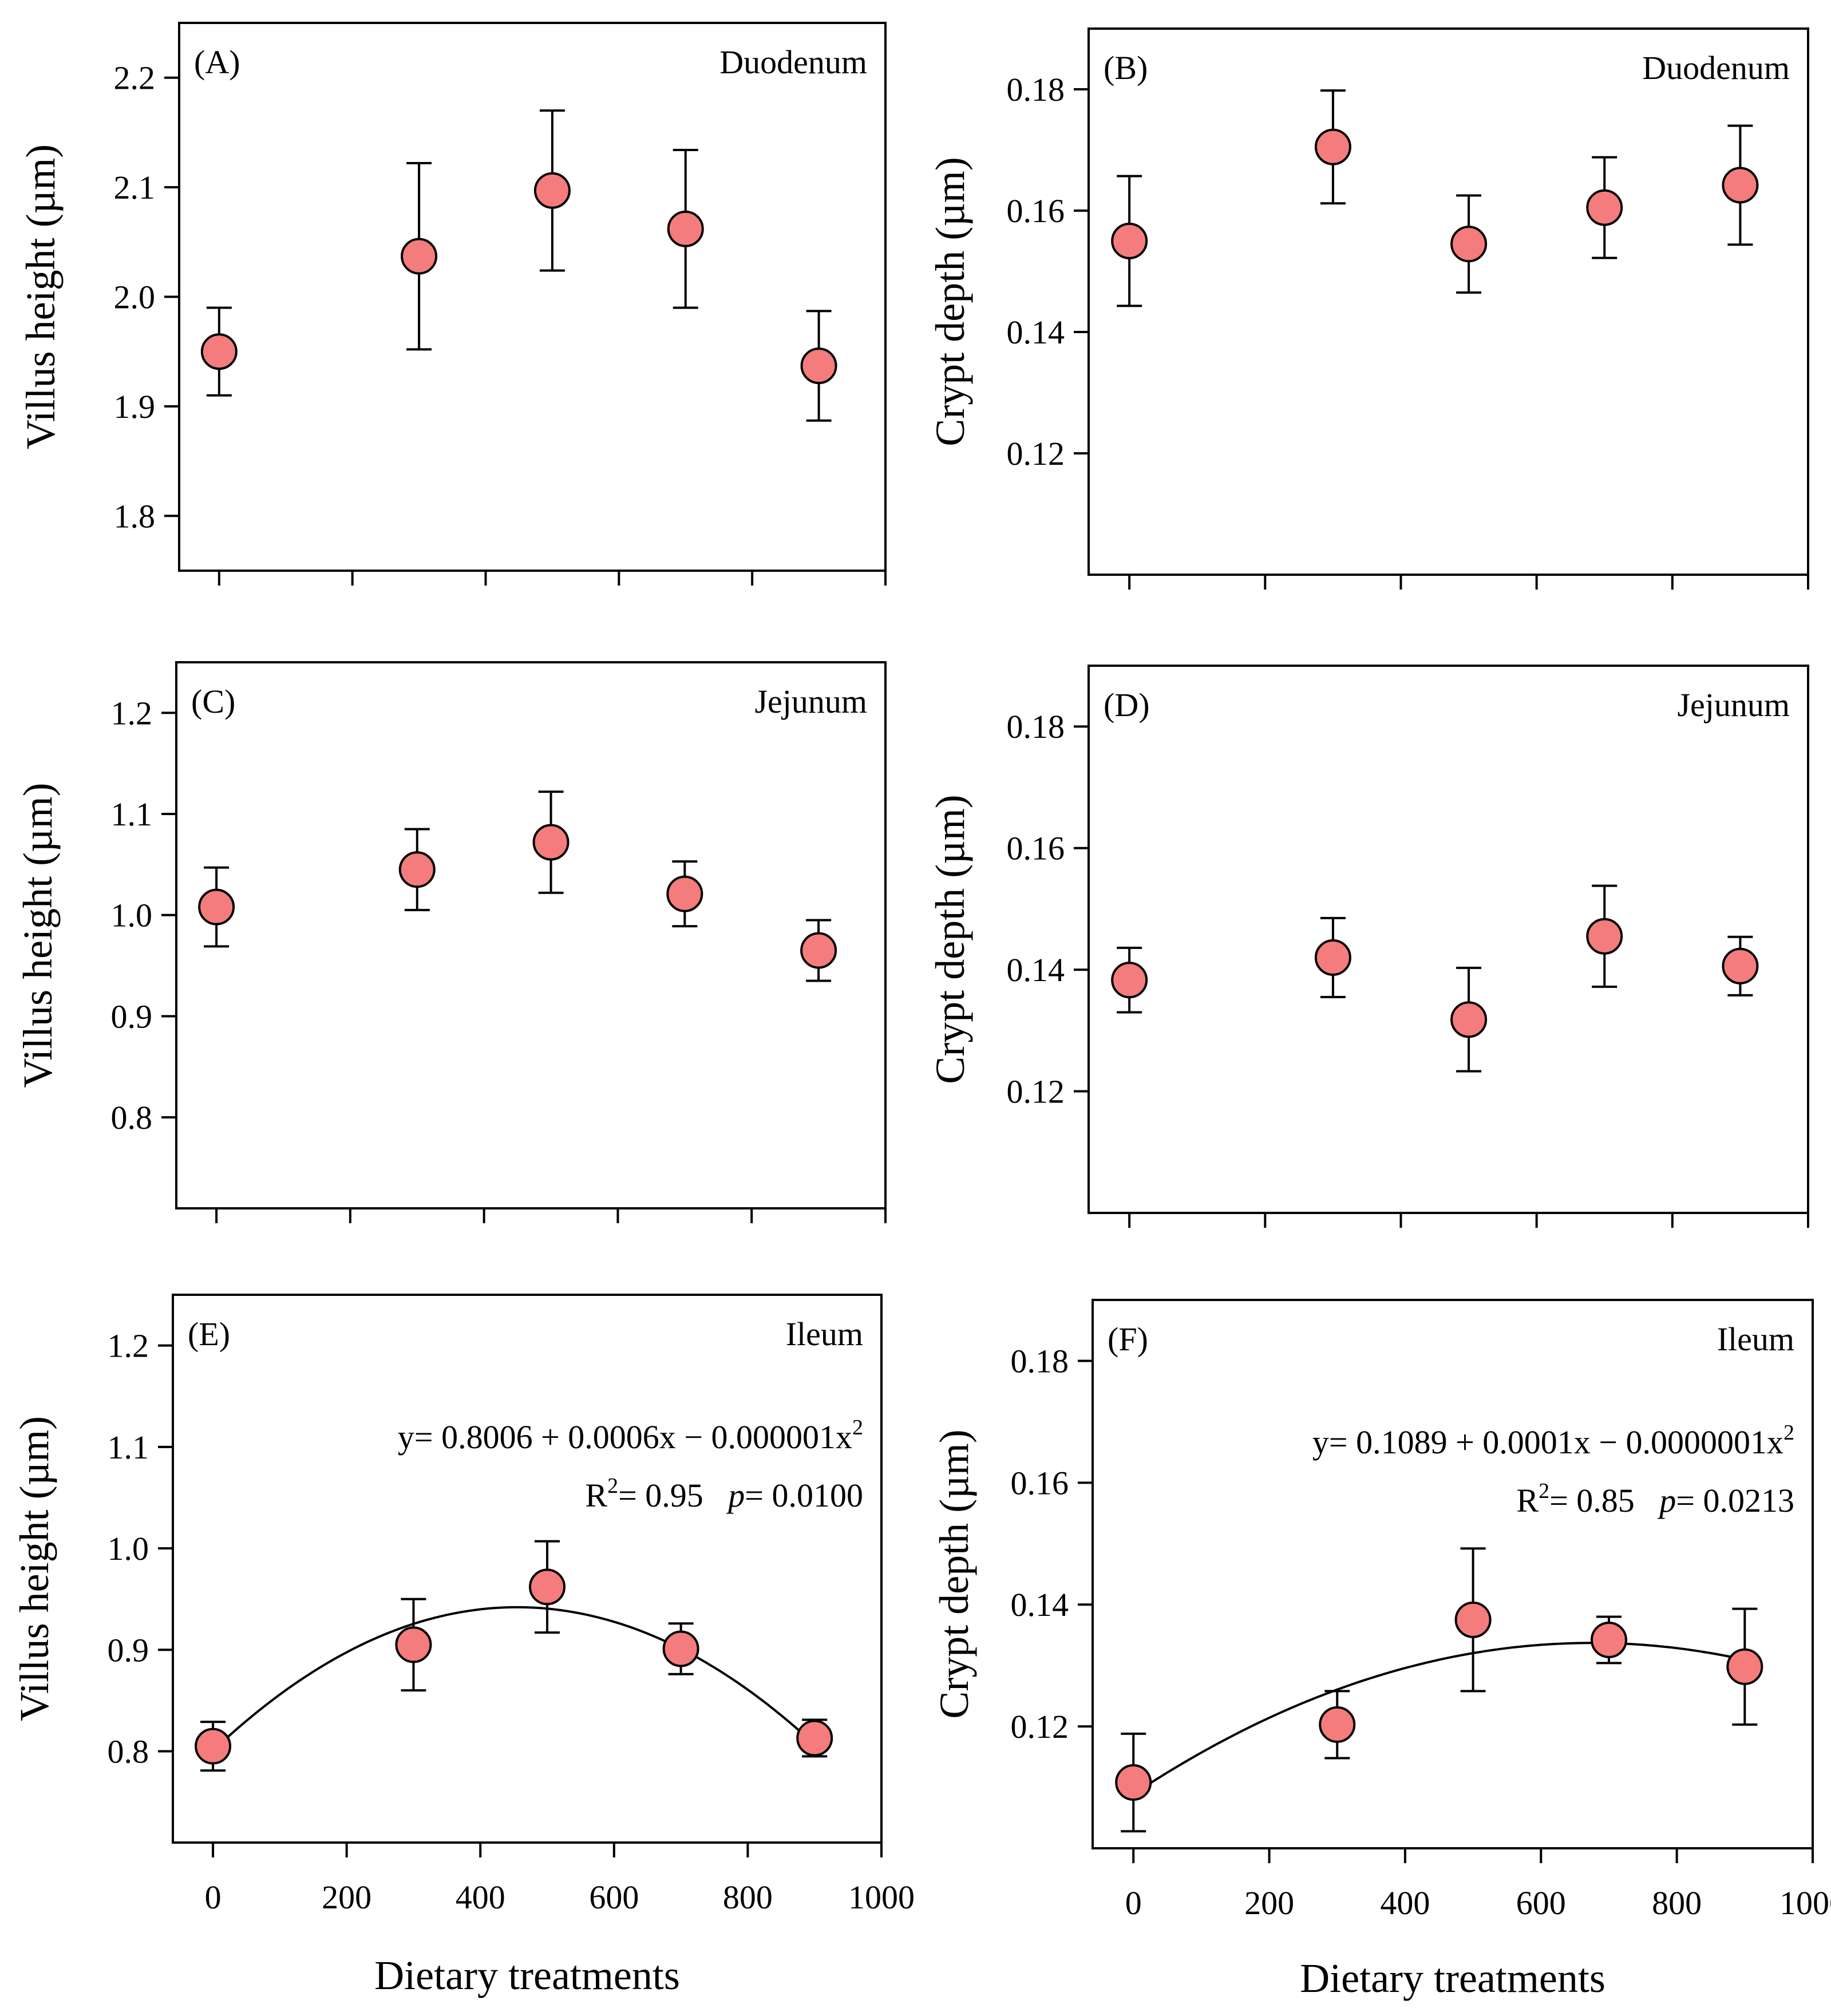  I want to click on regression-equation: y= 0.8006 + 0.0006x − 0.000001x2, so click(630, 1436).